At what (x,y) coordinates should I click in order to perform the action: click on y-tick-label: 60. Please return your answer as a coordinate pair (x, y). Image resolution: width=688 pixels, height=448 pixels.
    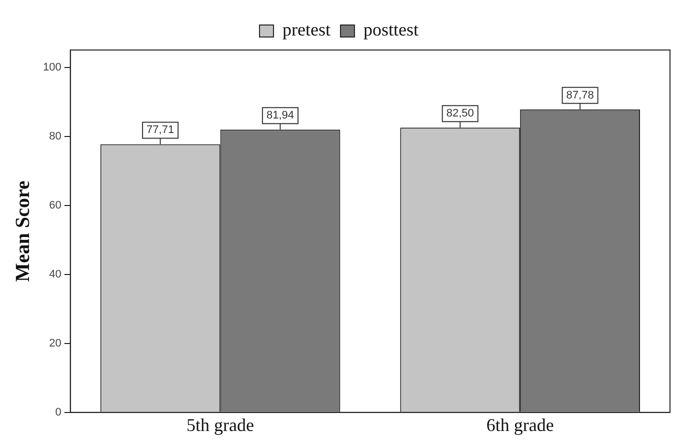
    Looking at the image, I should click on (55, 205).